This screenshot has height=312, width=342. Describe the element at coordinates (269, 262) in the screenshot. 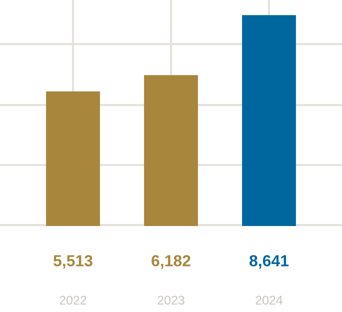

I see `data-label: 8,641` at that location.